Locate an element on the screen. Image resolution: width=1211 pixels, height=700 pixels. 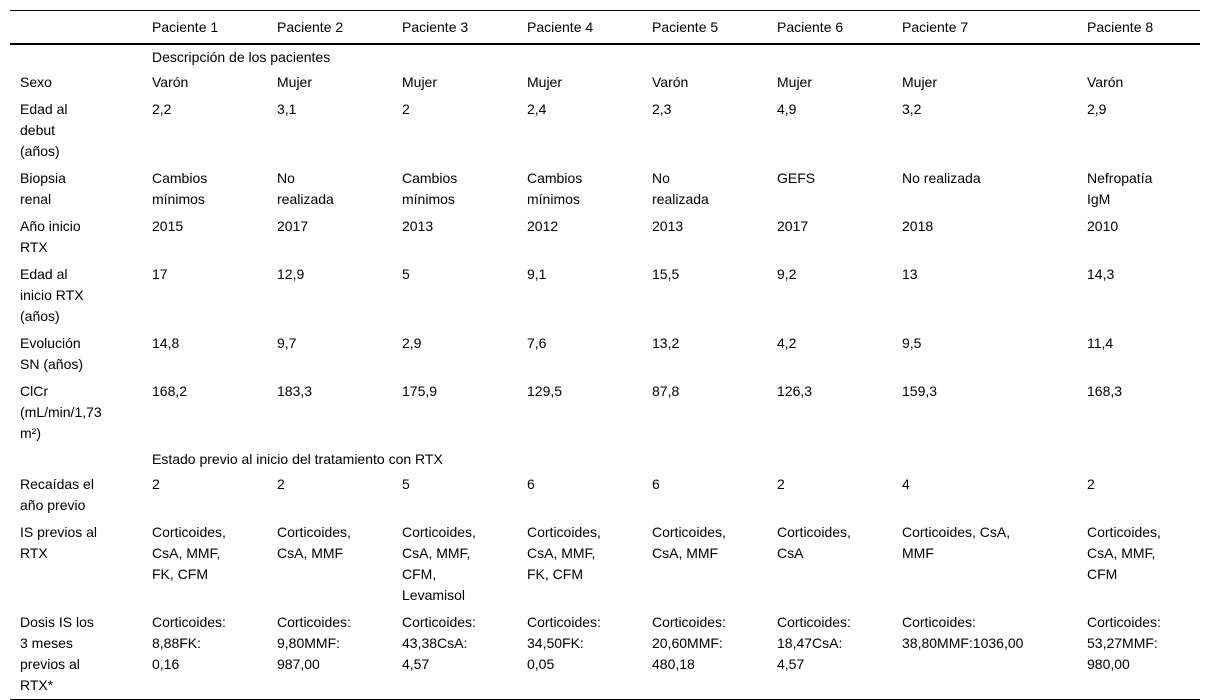
cell: 2,4 is located at coordinates (537, 109).